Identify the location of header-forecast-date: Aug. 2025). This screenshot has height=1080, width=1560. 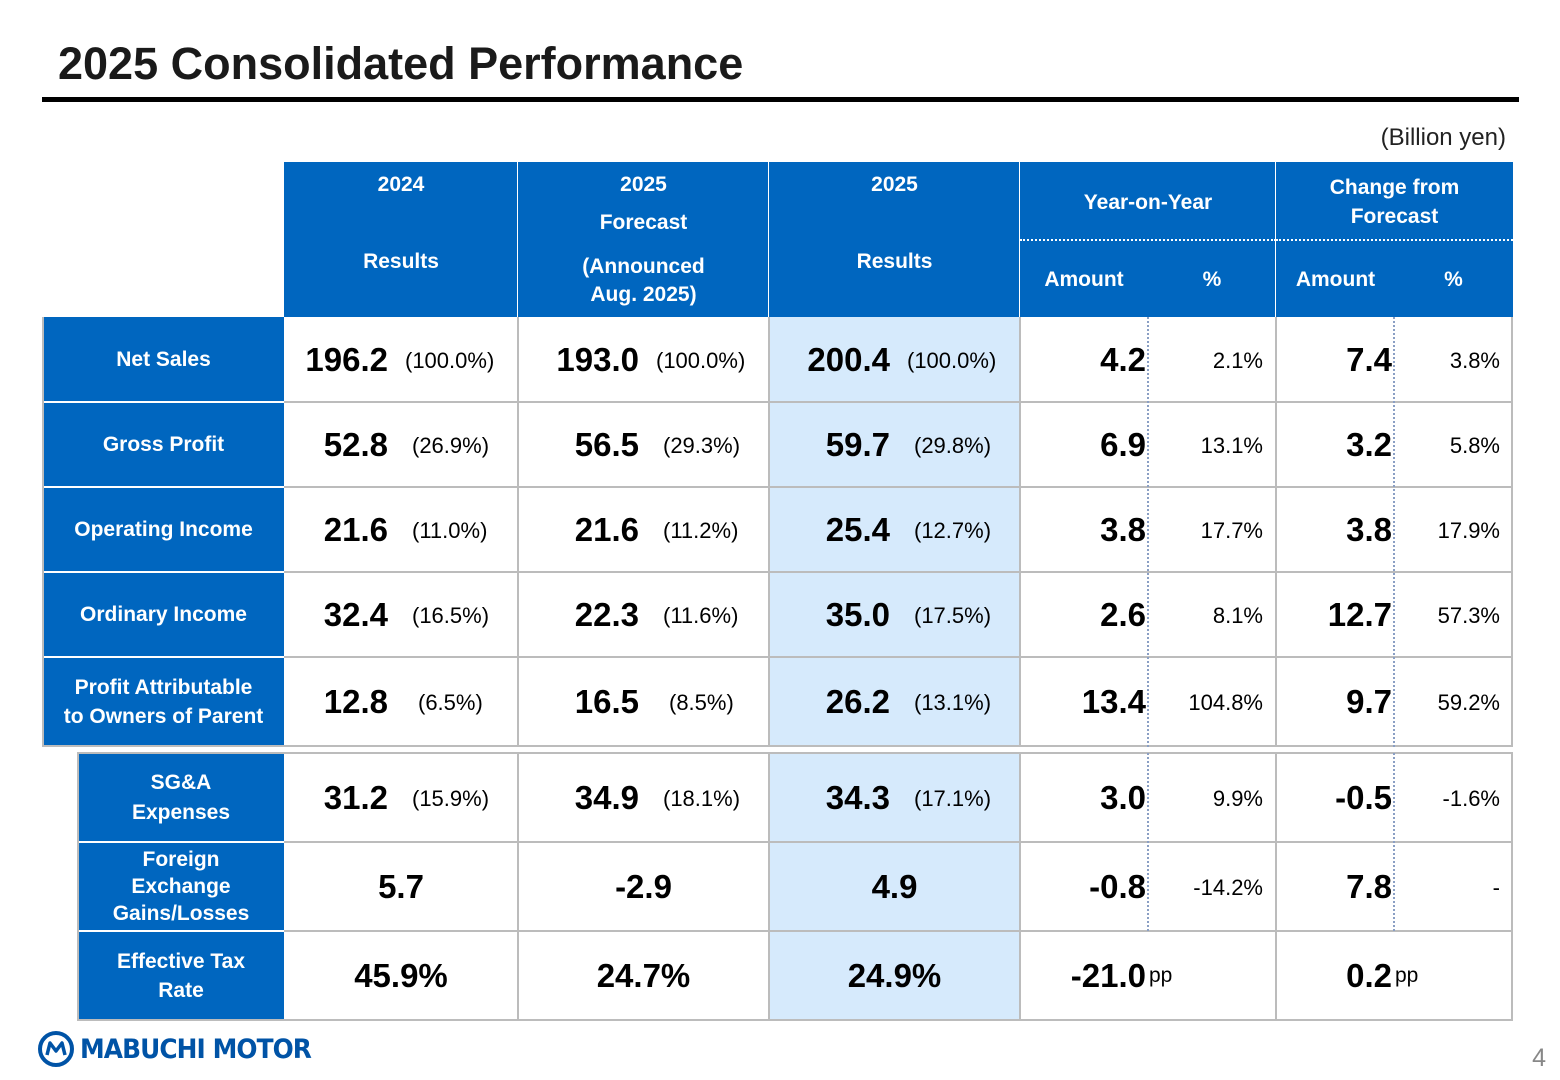
(643, 294).